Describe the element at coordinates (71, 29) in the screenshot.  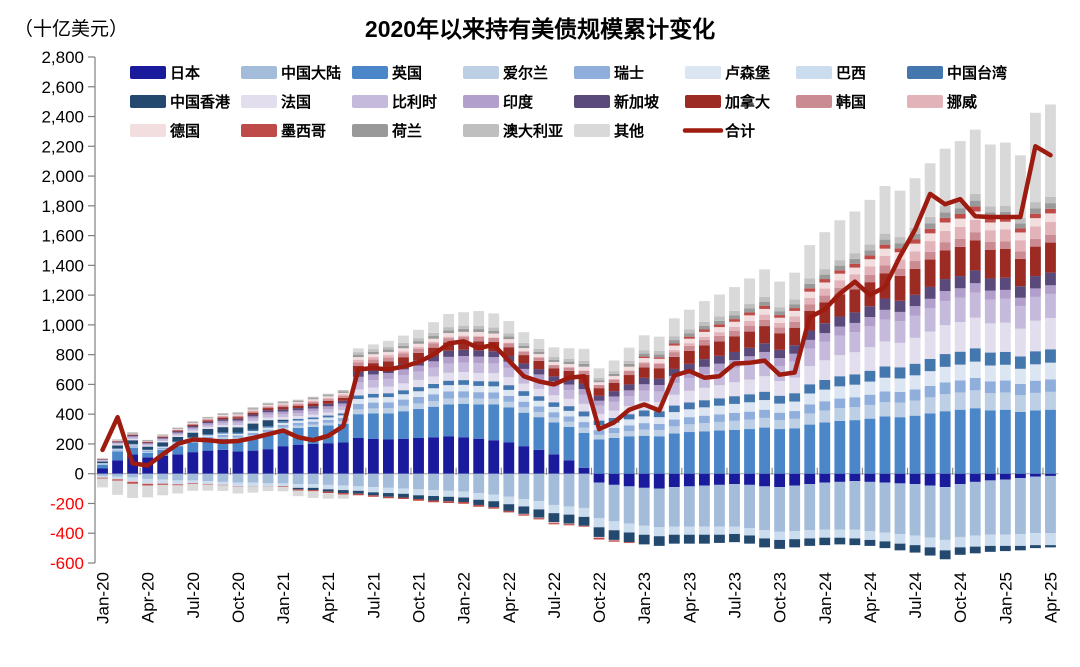
I see `y-axis-unit-label: （十亿美元）` at that location.